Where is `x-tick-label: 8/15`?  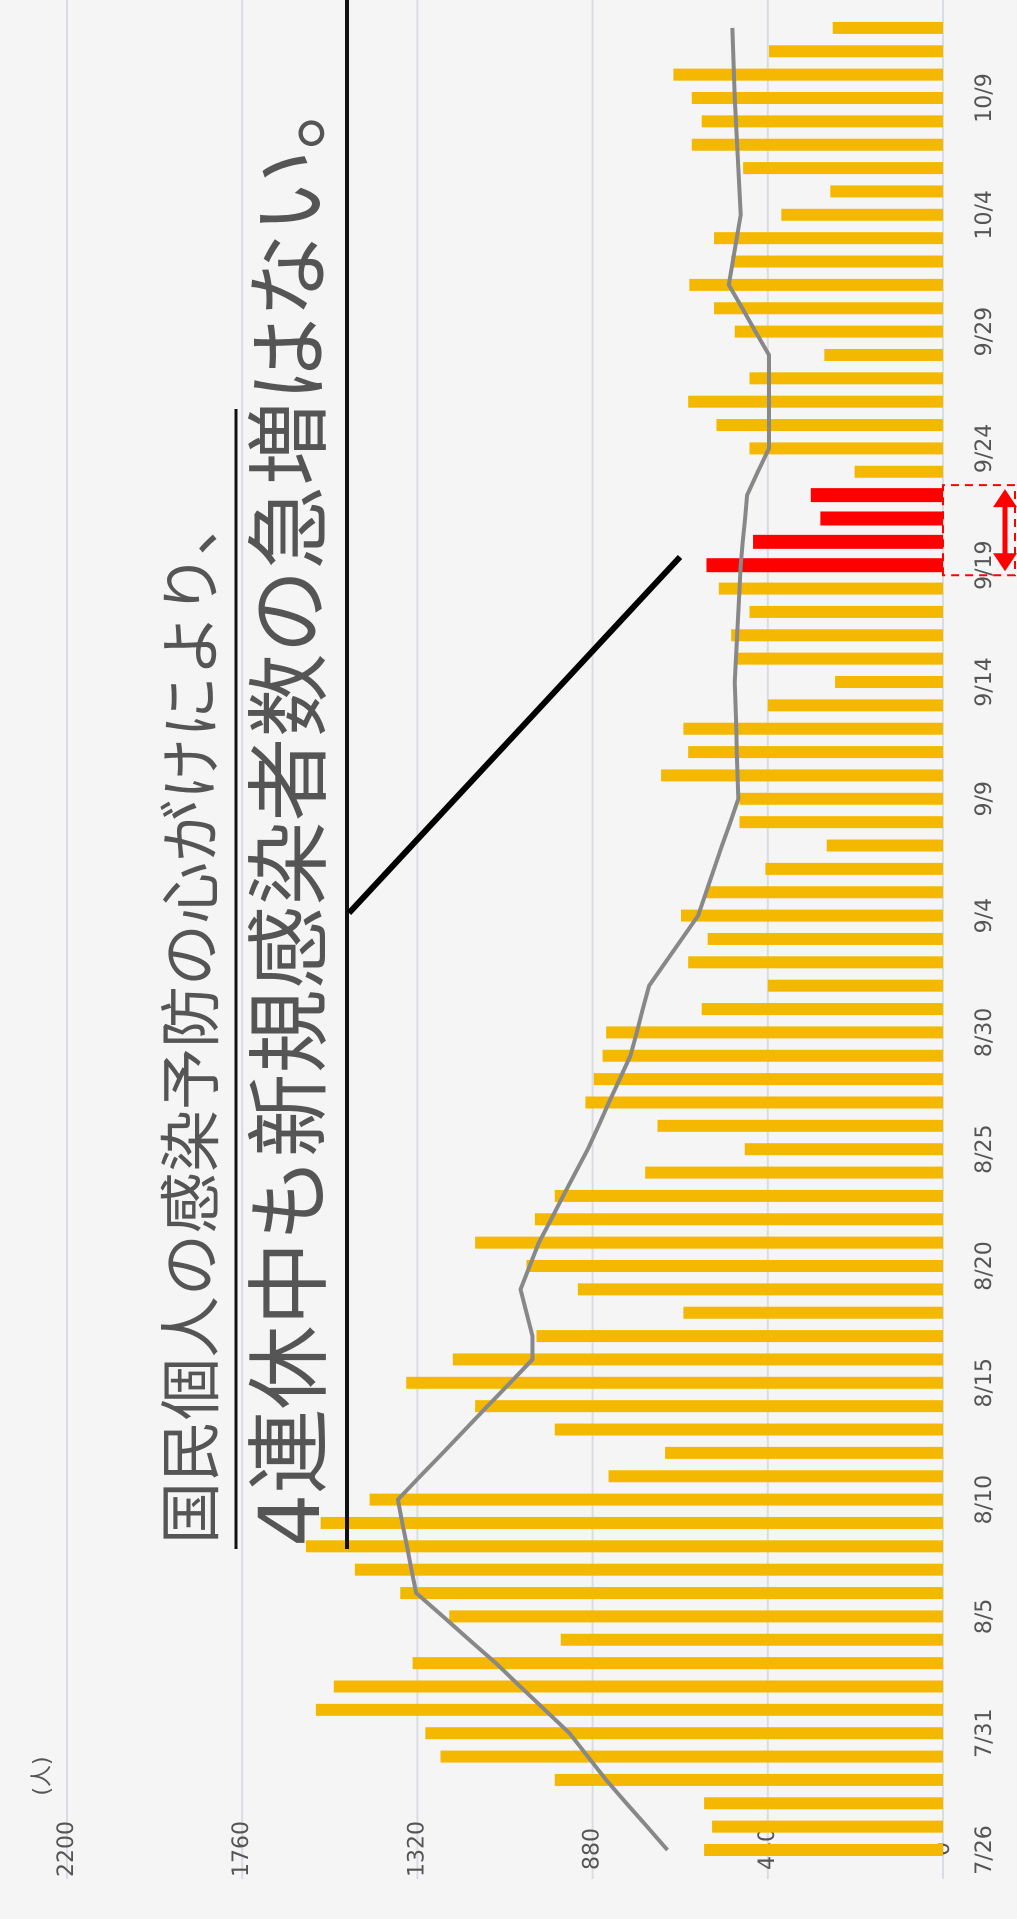 x-tick-label: 8/15 is located at coordinates (984, 1382).